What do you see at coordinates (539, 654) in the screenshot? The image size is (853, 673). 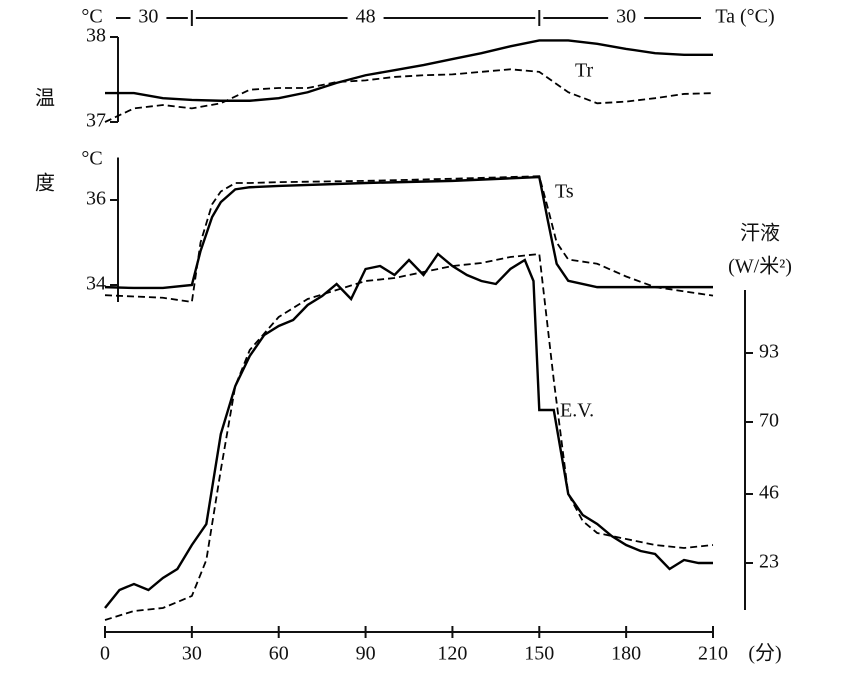 I see `x-tick-label: 150` at bounding box center [539, 654].